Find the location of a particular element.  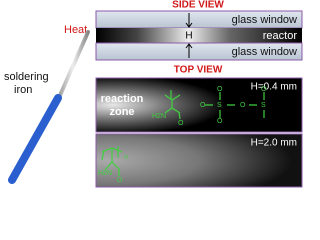

polymer-bonds is located at coordinates (112, 161).